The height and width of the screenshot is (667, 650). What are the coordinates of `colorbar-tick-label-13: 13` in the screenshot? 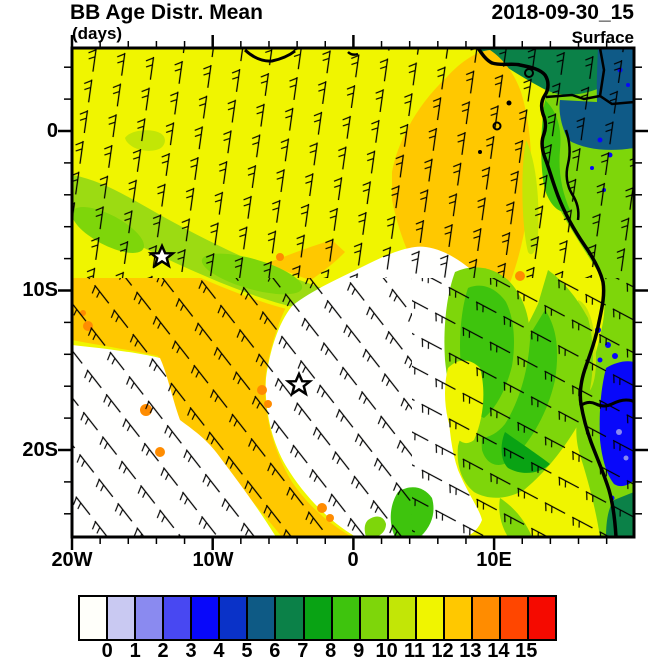 It's located at (470, 651).